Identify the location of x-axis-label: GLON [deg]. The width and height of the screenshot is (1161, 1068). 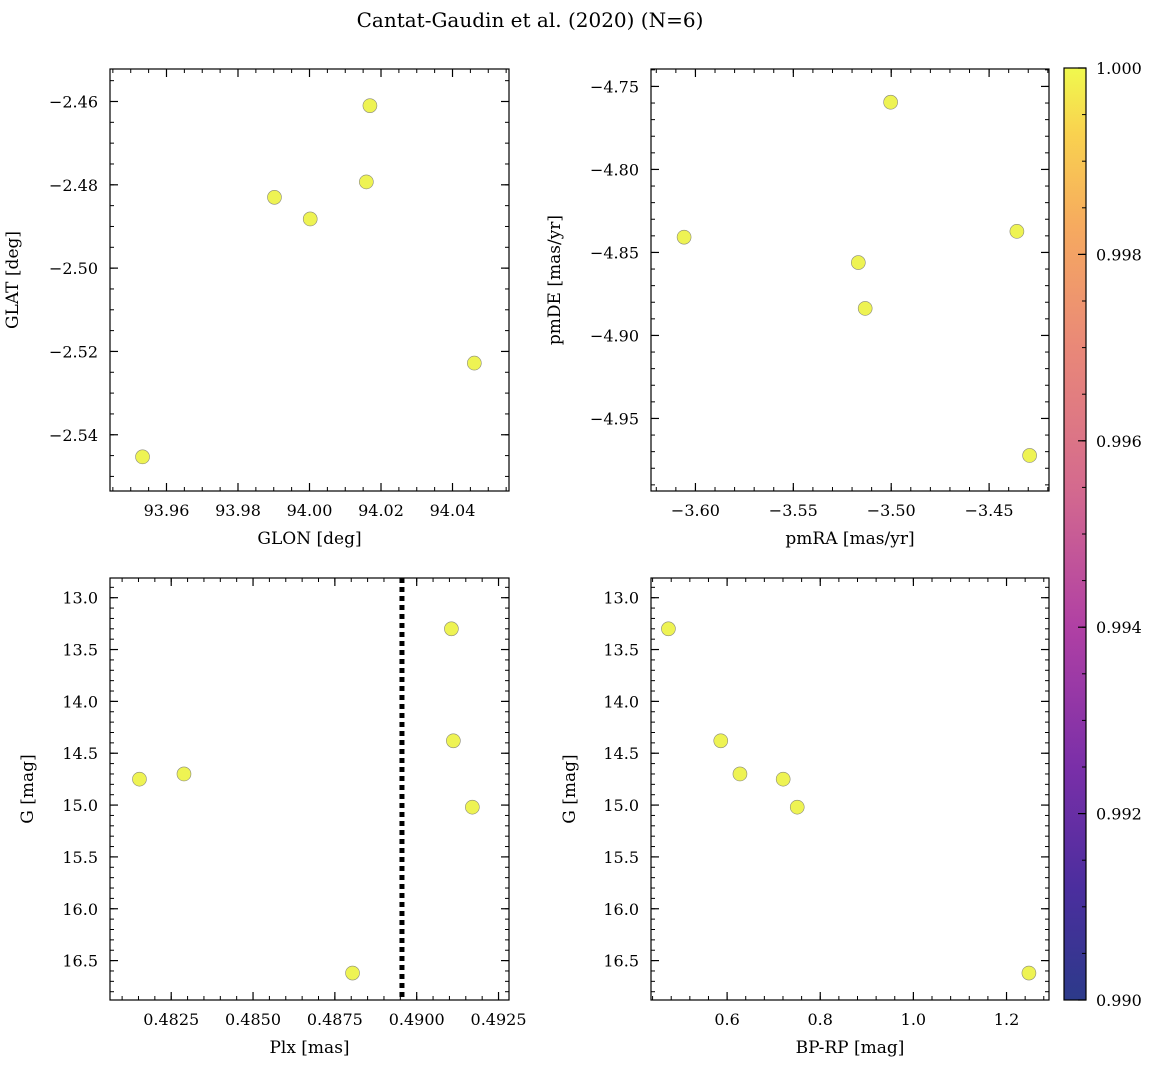
(309, 539).